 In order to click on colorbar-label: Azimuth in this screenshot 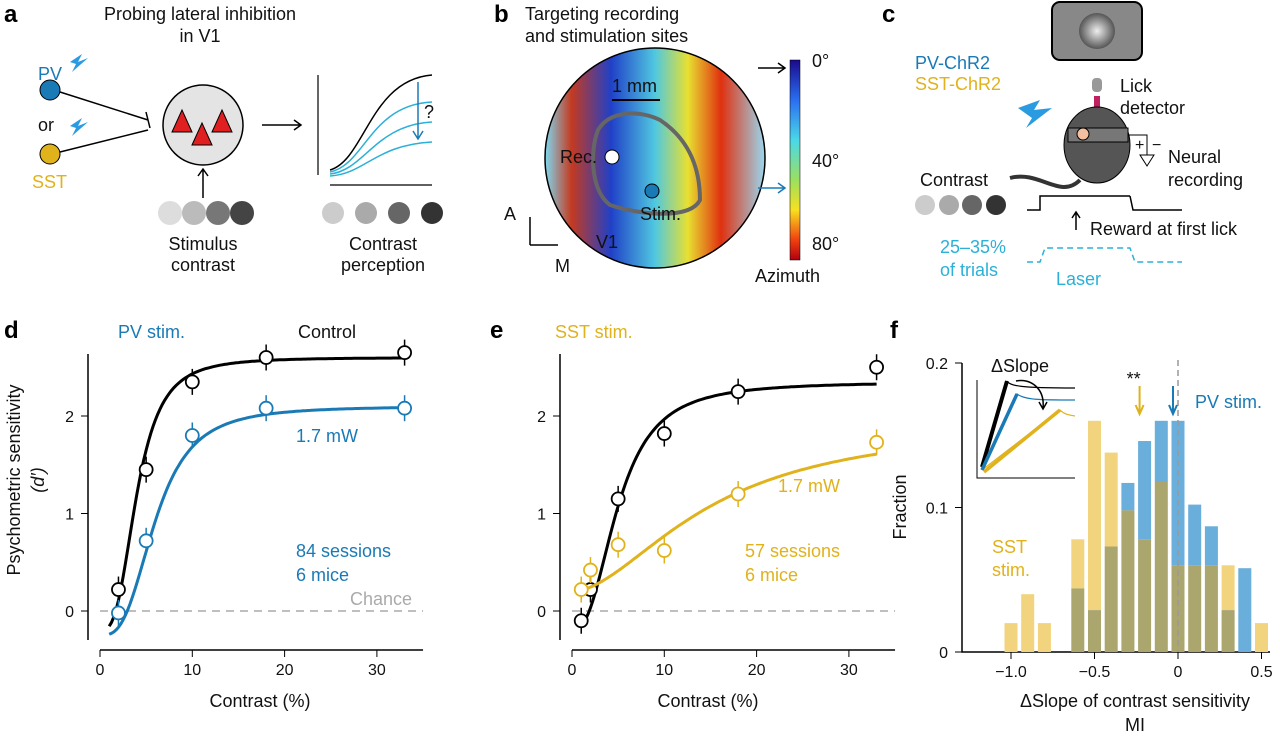, I will do `click(787, 276)`.